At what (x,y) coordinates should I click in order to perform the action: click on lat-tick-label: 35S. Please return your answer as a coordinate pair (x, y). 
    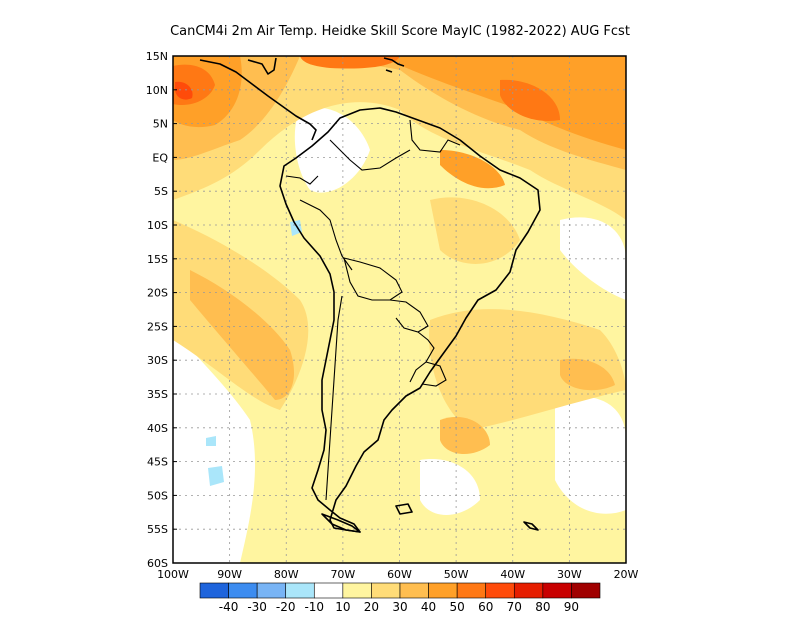
    Looking at the image, I should click on (157, 394).